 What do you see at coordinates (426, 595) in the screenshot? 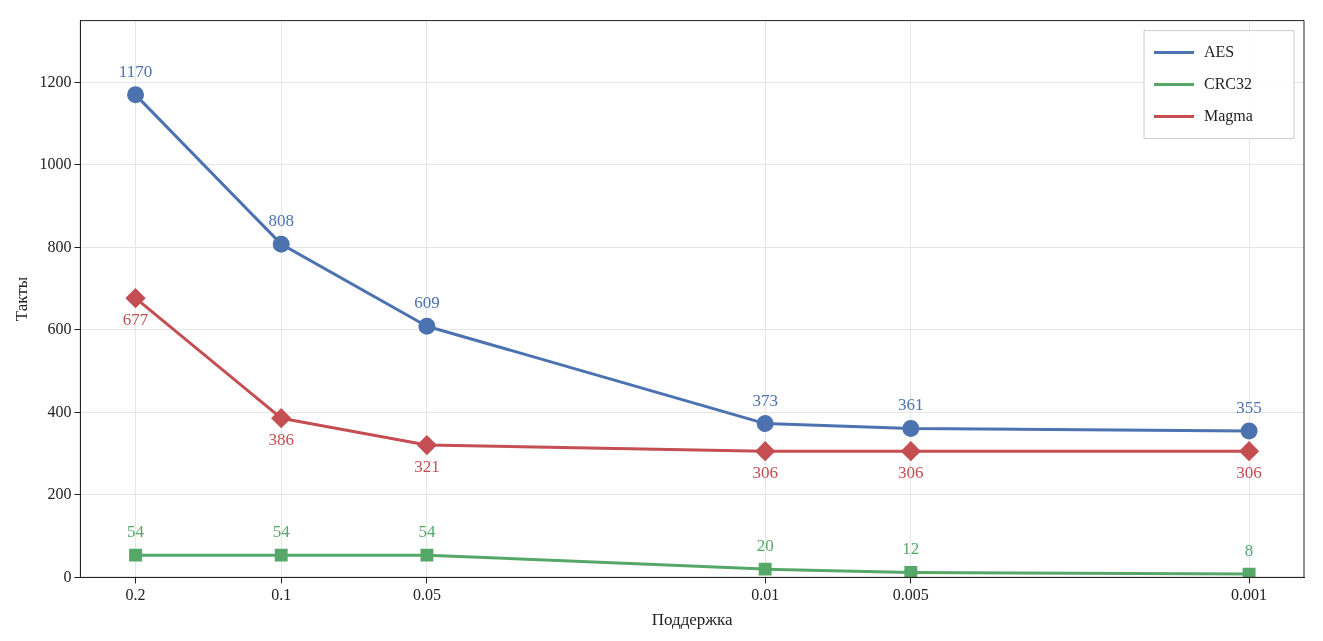
I see `x-tick-label: 0.05` at bounding box center [426, 595].